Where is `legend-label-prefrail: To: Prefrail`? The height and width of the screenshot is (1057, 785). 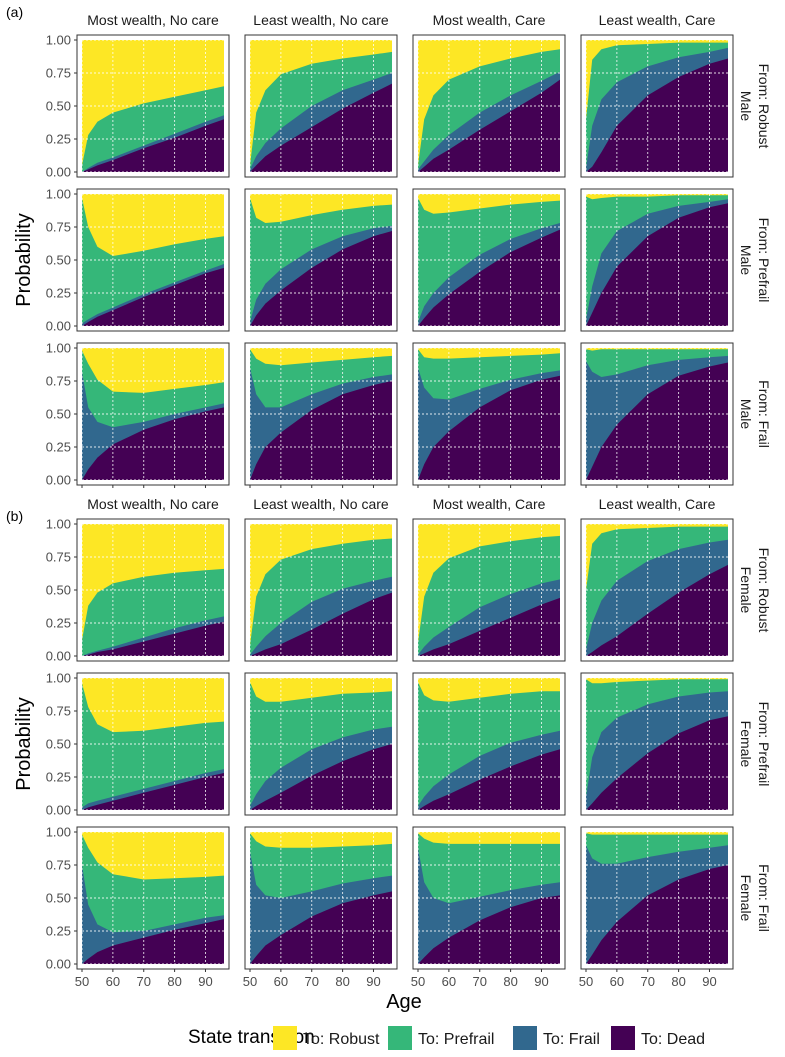
legend-label-prefrail: To: Prefrail is located at coordinates (456, 1039).